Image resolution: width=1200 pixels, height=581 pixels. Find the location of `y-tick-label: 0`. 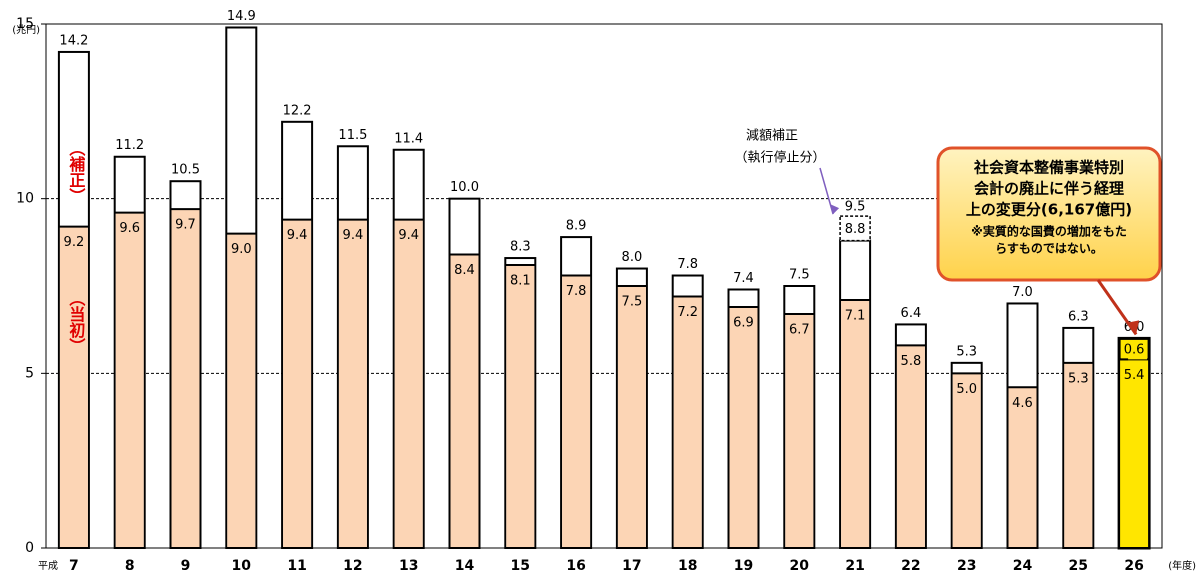

y-tick-label: 0 is located at coordinates (29, 548).